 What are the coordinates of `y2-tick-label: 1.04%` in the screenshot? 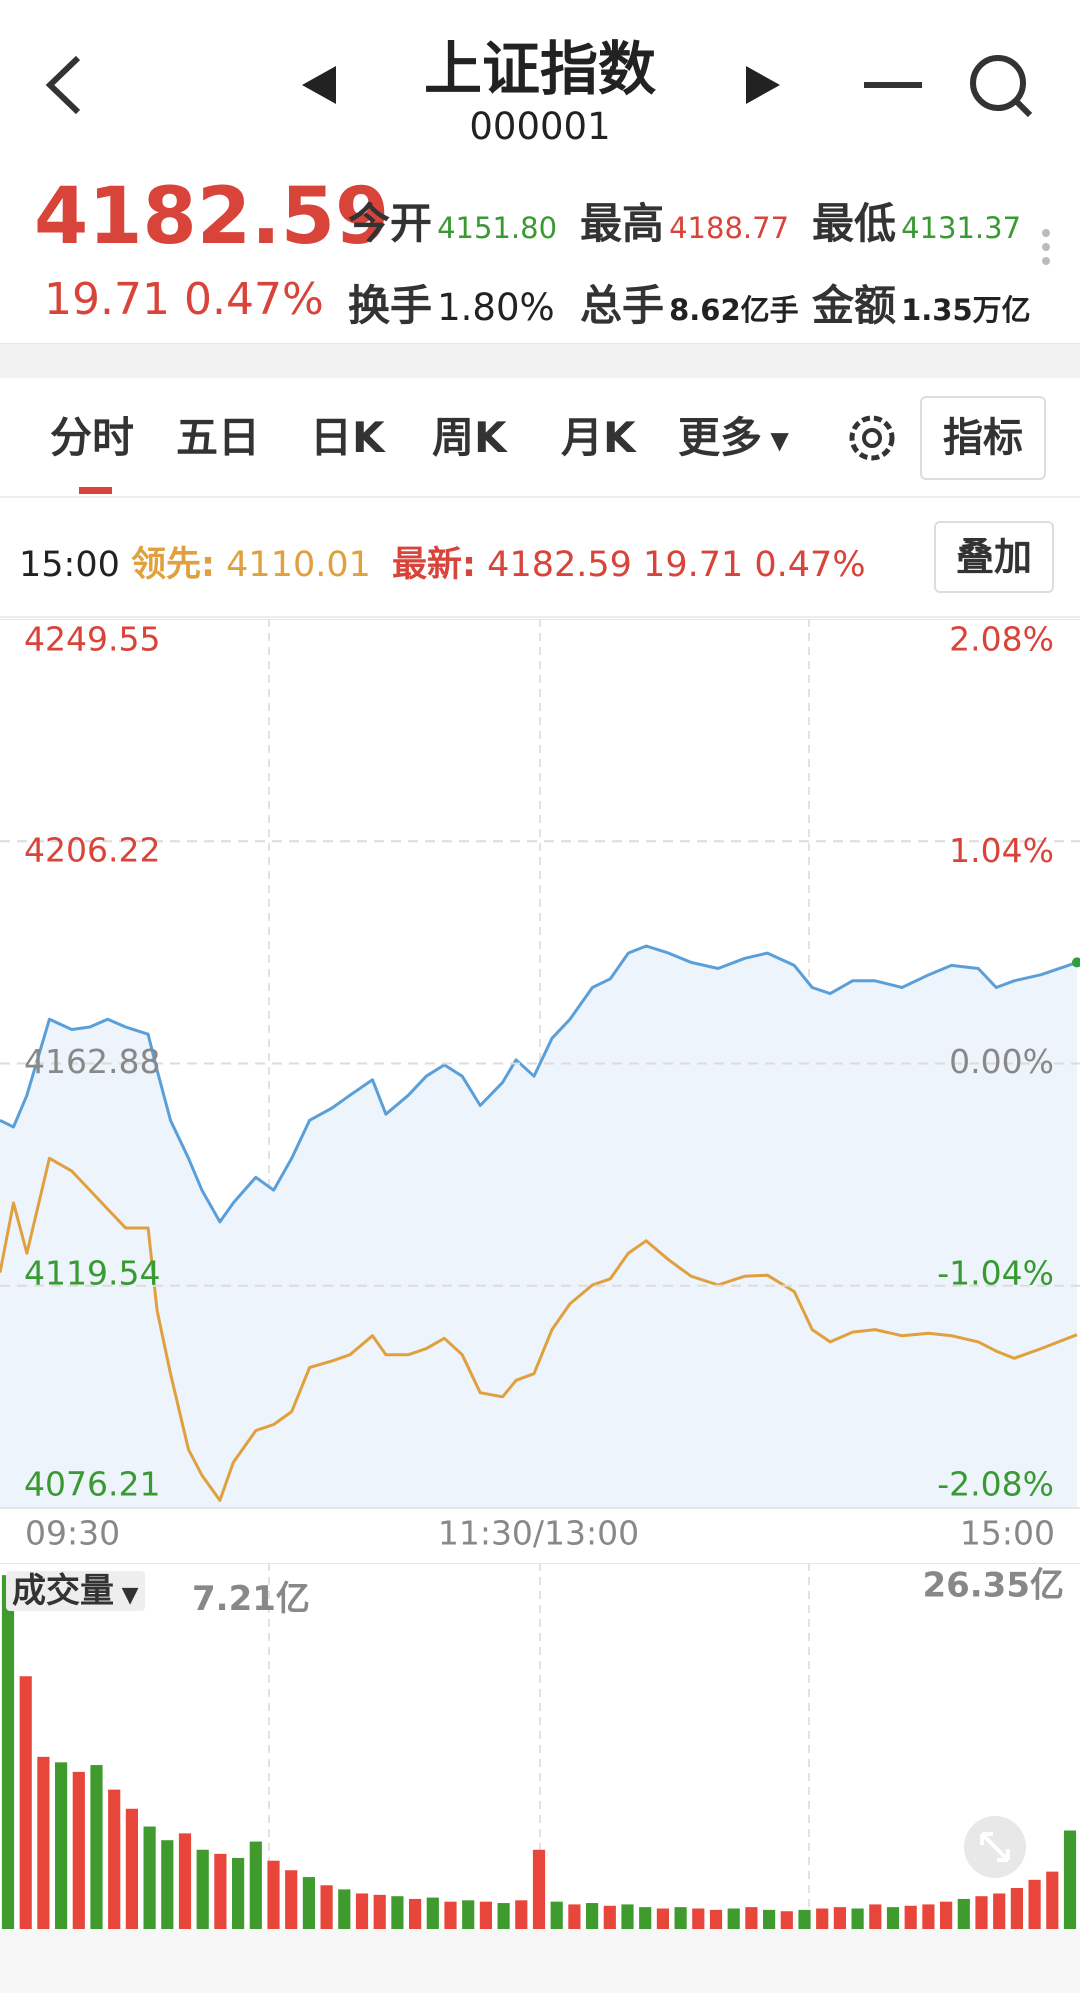 It's located at (1001, 850).